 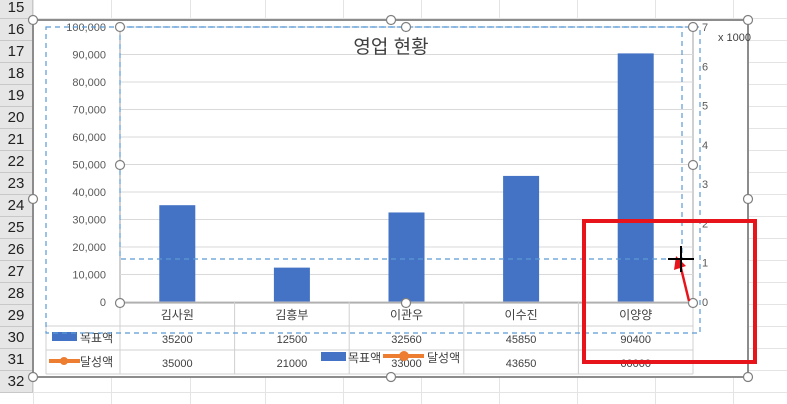 I want to click on legend-target-swatch, so click(x=333, y=356).